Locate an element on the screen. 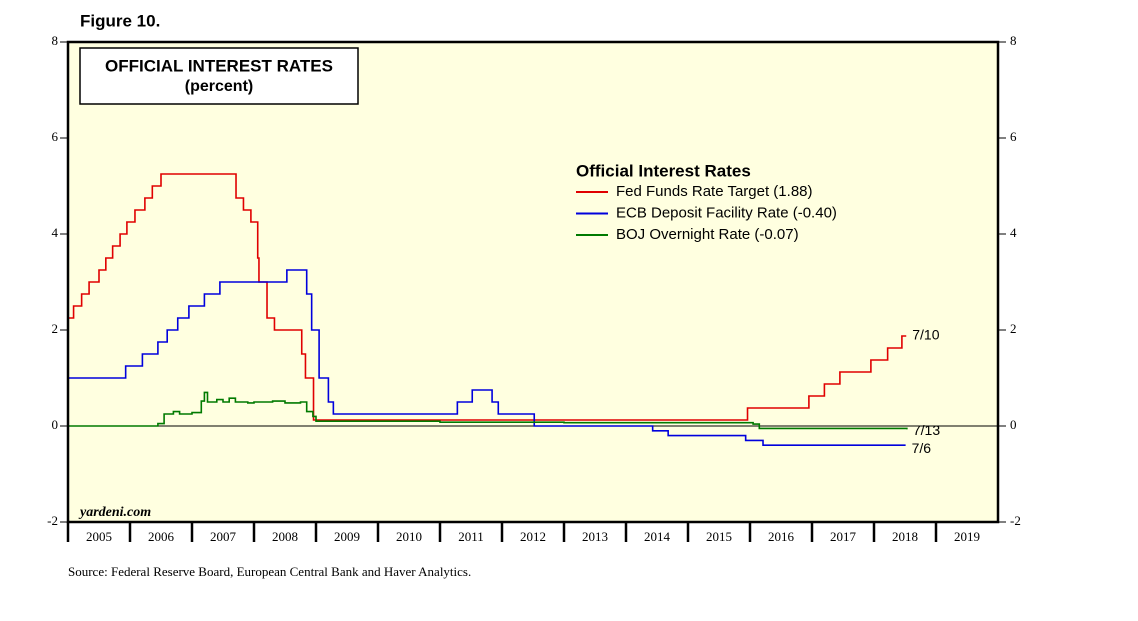 The height and width of the screenshot is (621, 1138). y-tick-label: 8 is located at coordinates (55, 40).